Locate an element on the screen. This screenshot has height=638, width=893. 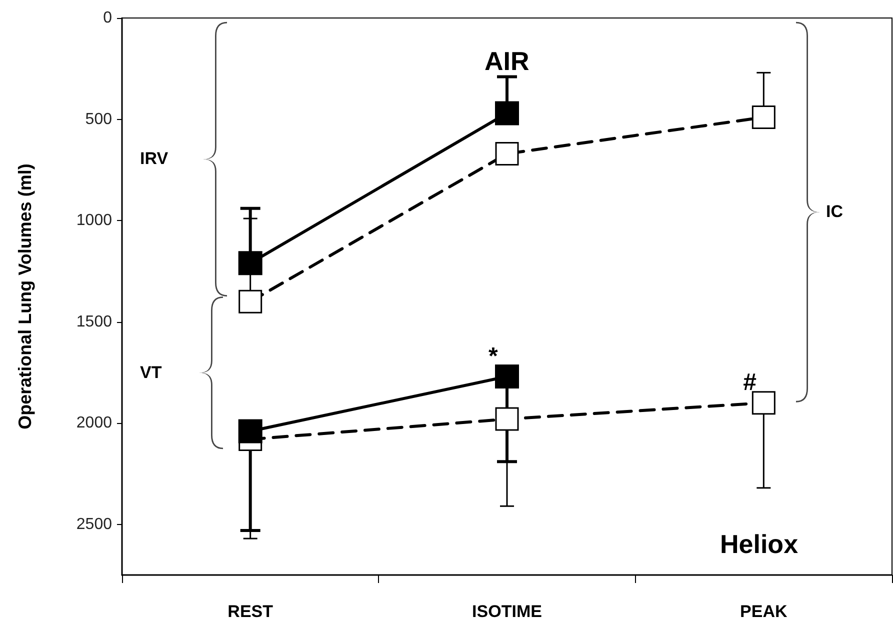
y-tick-label: 2000 is located at coordinates (94, 423).